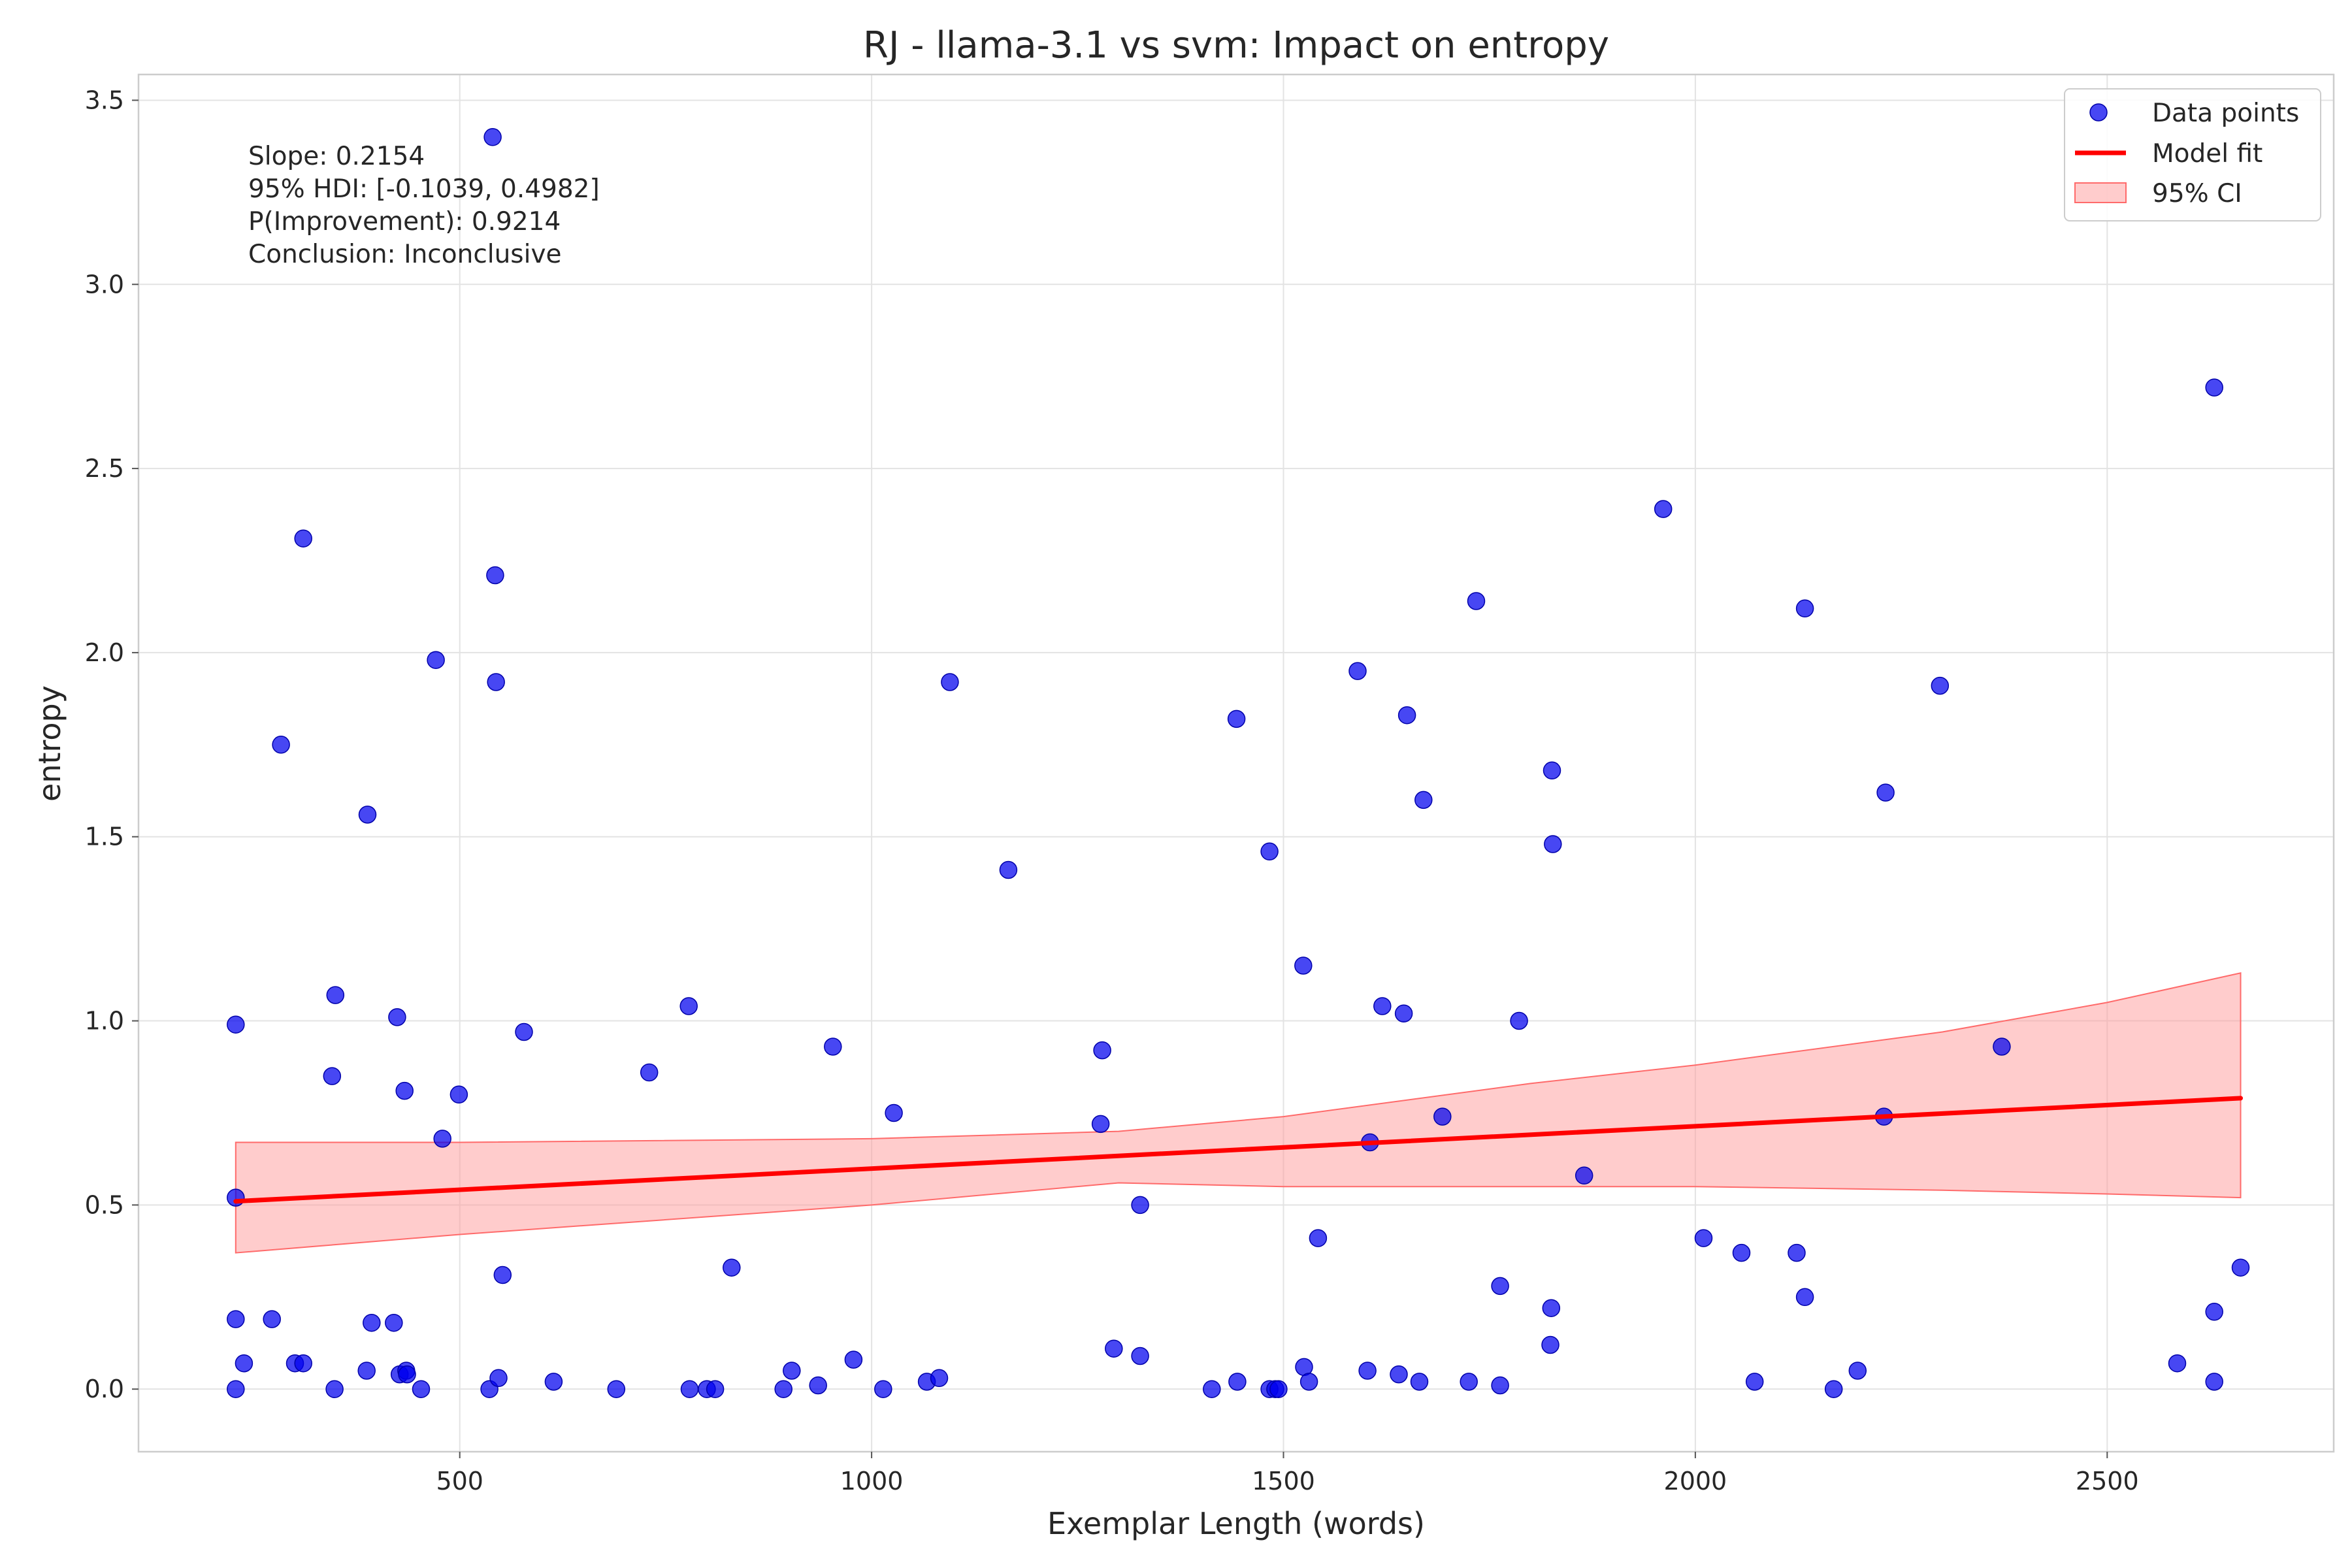  What do you see at coordinates (459, 1481) in the screenshot?
I see `x-tick-label: 500` at bounding box center [459, 1481].